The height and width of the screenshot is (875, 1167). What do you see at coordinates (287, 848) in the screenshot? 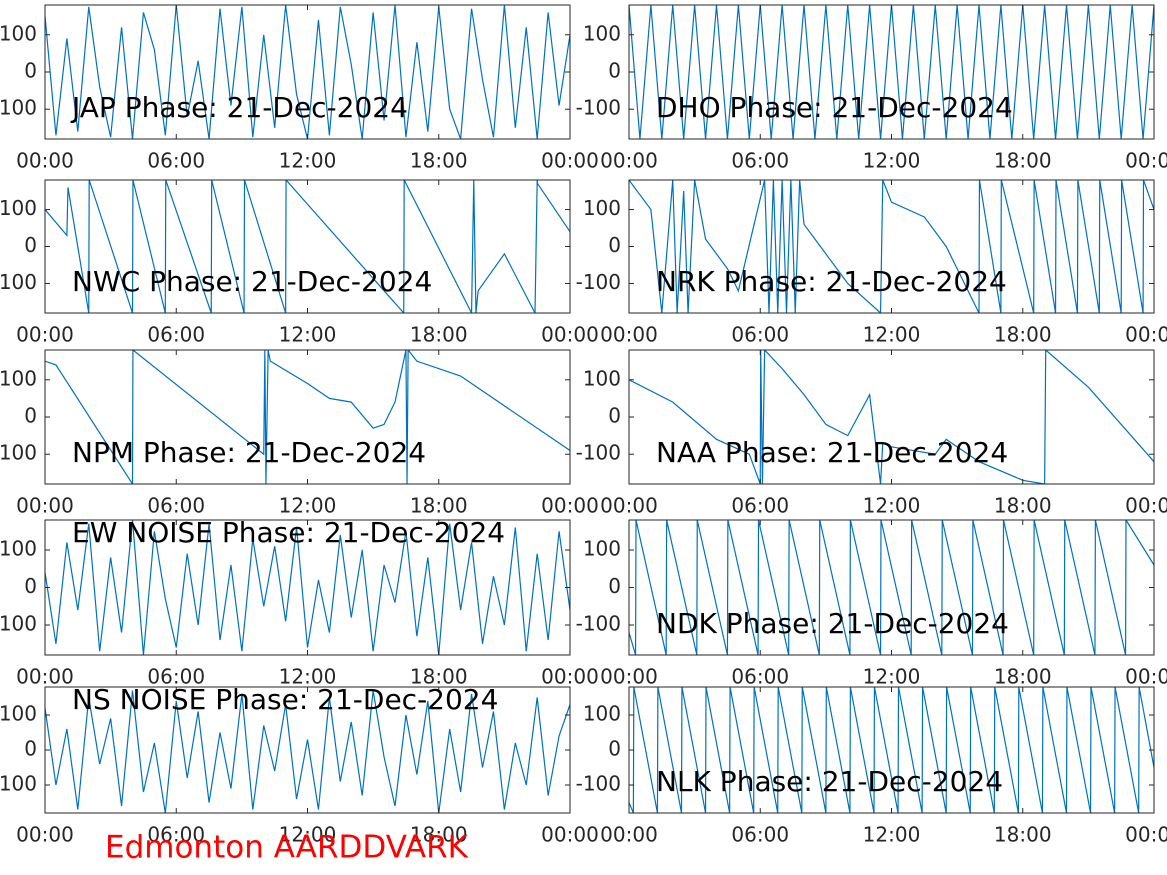
I see `footer-label: Edmonton AARDDVARK` at bounding box center [287, 848].